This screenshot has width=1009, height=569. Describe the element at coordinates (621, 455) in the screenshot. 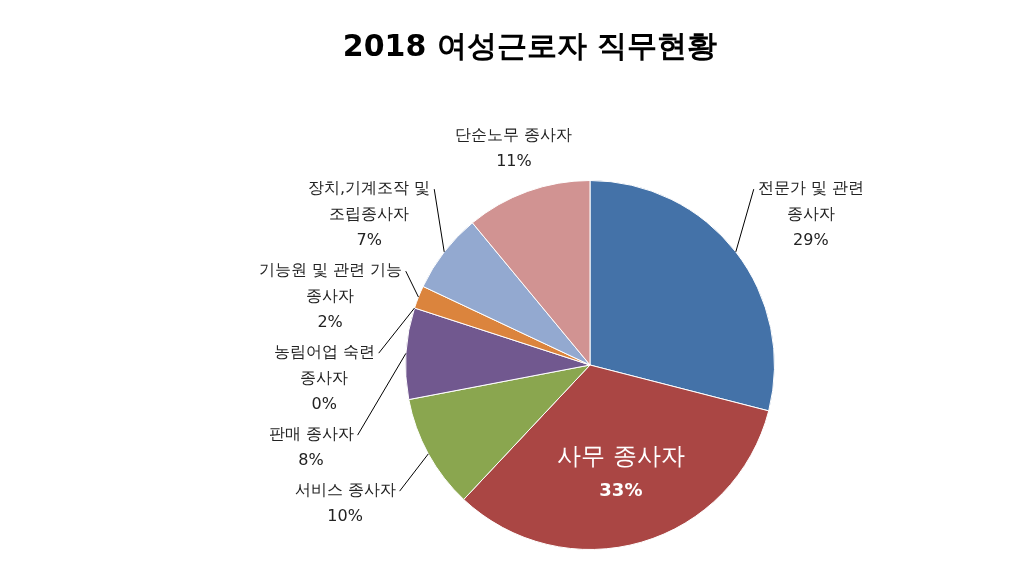

I see `slice-label: 사무 종사자` at that location.